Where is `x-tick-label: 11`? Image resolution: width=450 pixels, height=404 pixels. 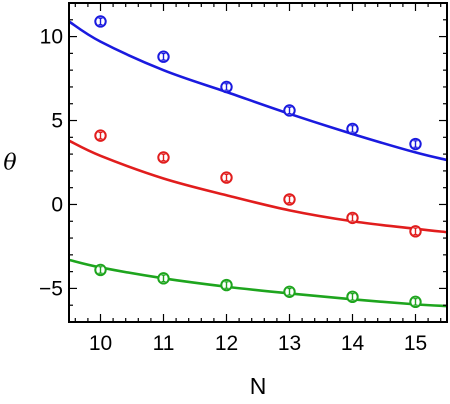
x-tick-label: 11 is located at coordinates (164, 343).